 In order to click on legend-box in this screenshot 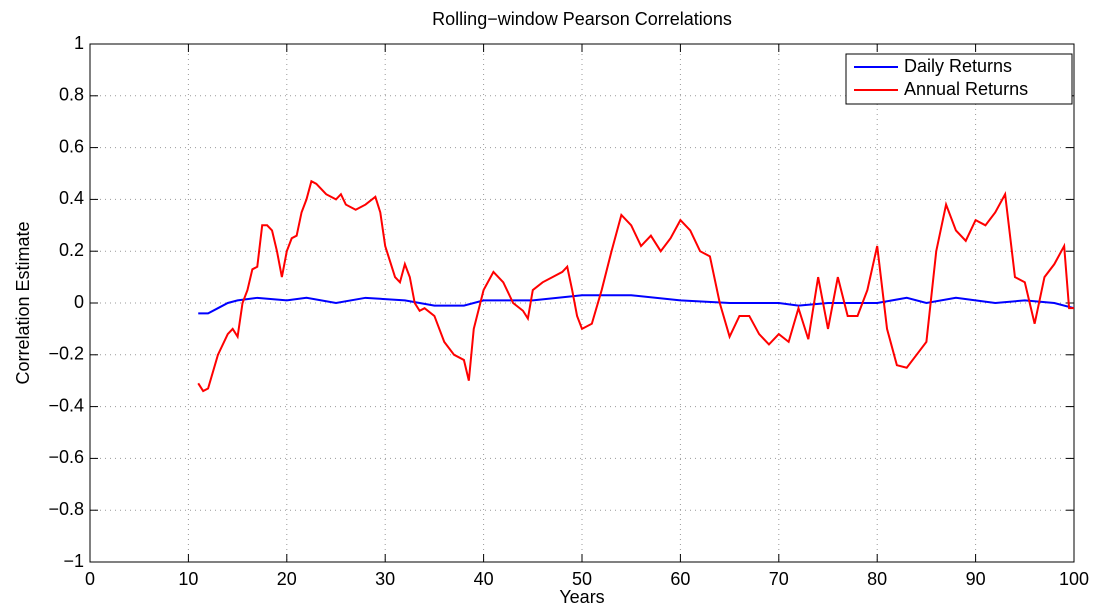, I will do `click(959, 79)`.